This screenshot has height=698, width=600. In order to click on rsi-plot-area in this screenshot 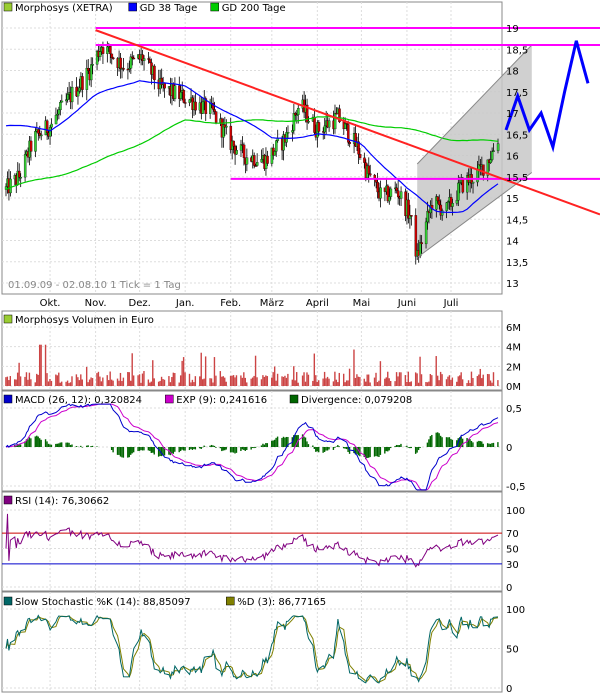, I will do `click(252, 541)`.